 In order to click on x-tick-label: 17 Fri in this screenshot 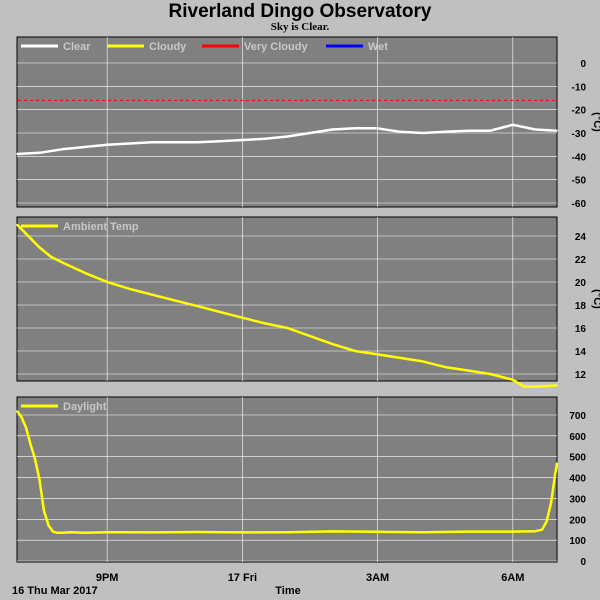, I will do `click(242, 578)`.